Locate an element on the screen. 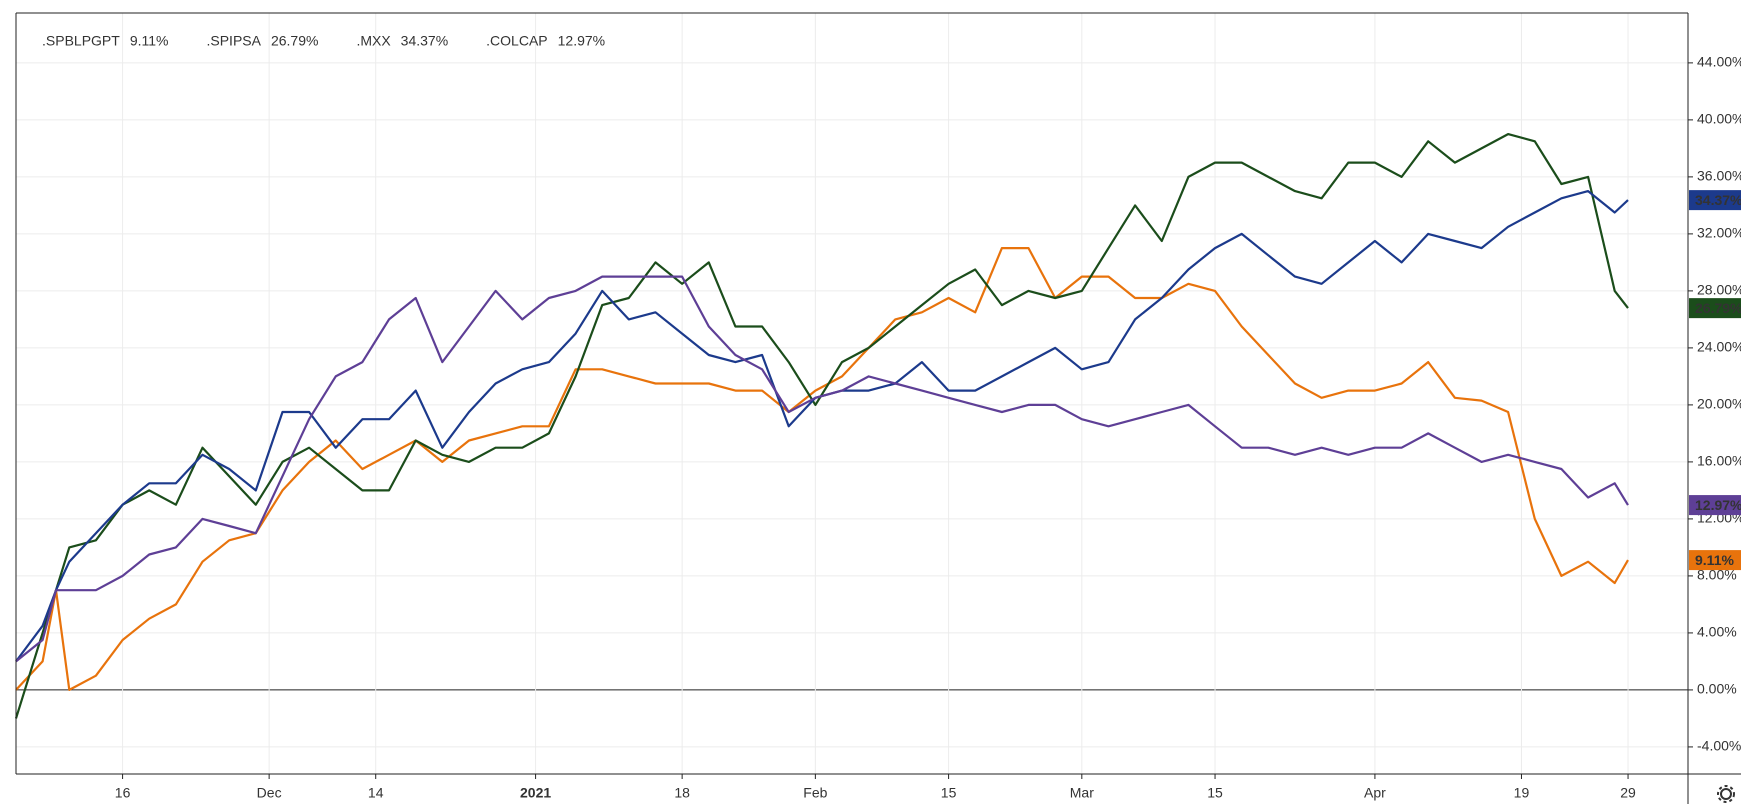 The image size is (1741, 804). y-tick-label: 4.00% is located at coordinates (1717, 632).